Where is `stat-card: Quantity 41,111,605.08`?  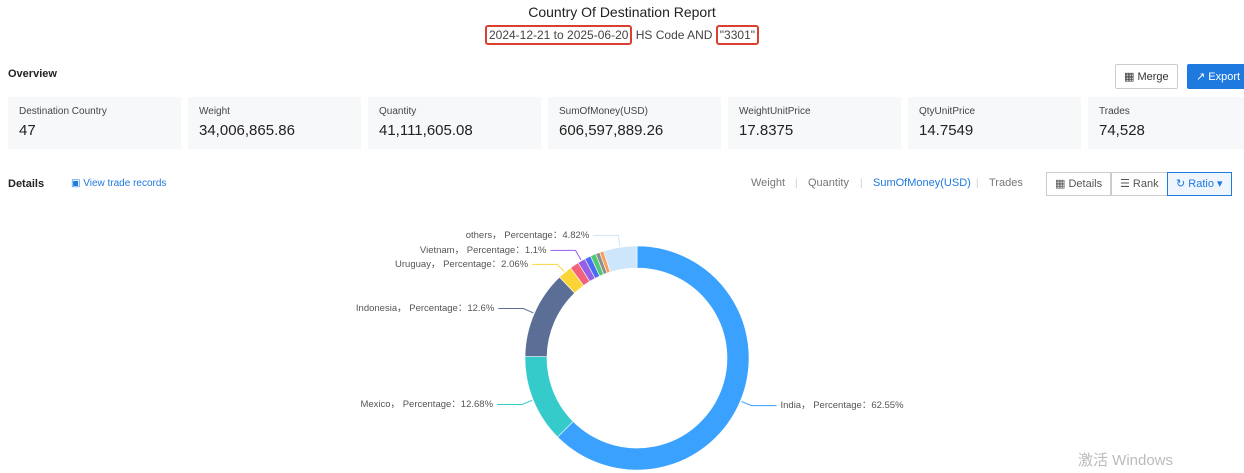
stat-card: Quantity 41,111,605.08 is located at coordinates (454, 123).